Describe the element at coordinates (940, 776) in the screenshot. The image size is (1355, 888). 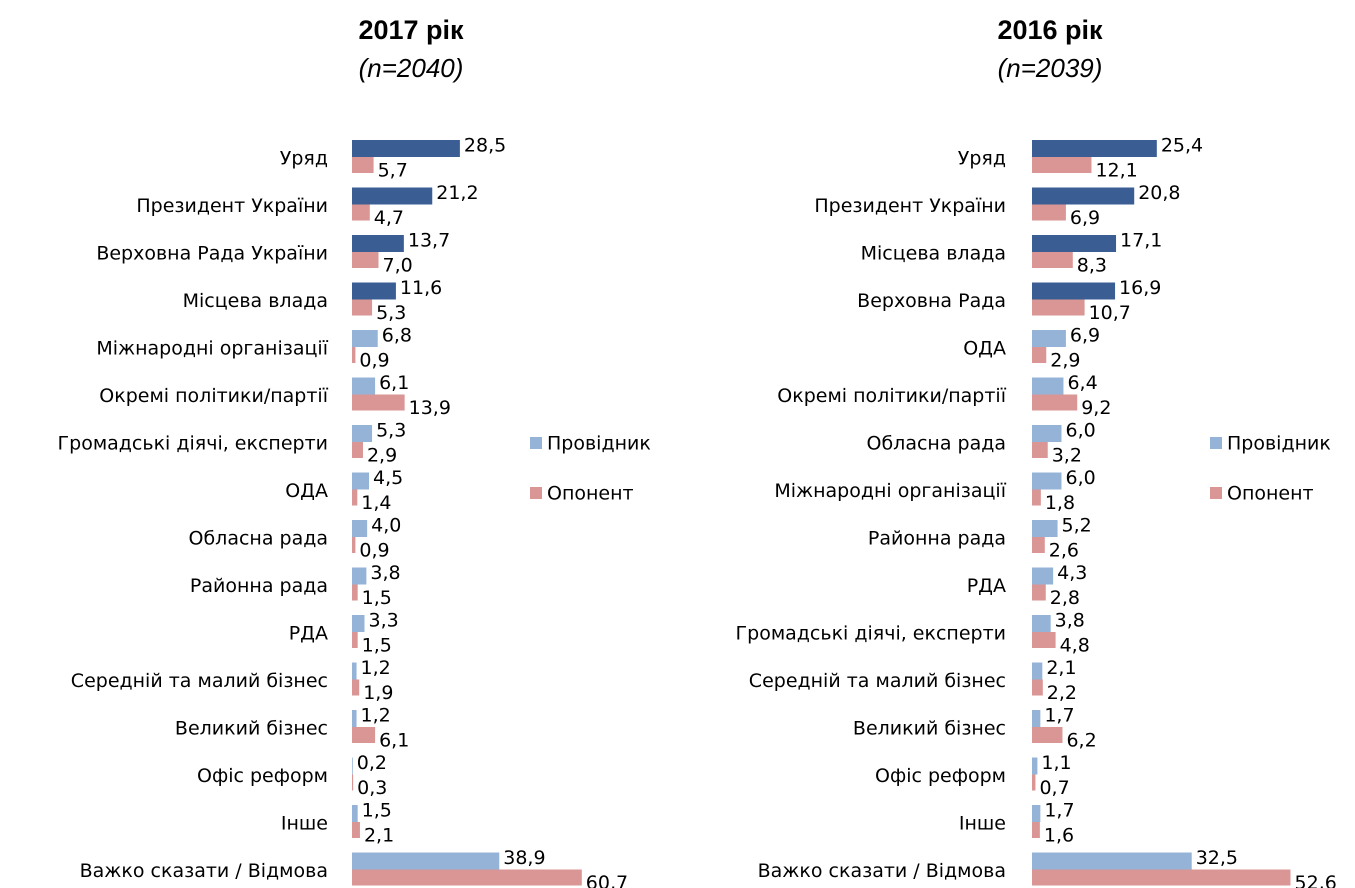
I see `category-label: Офіс реформ` at that location.